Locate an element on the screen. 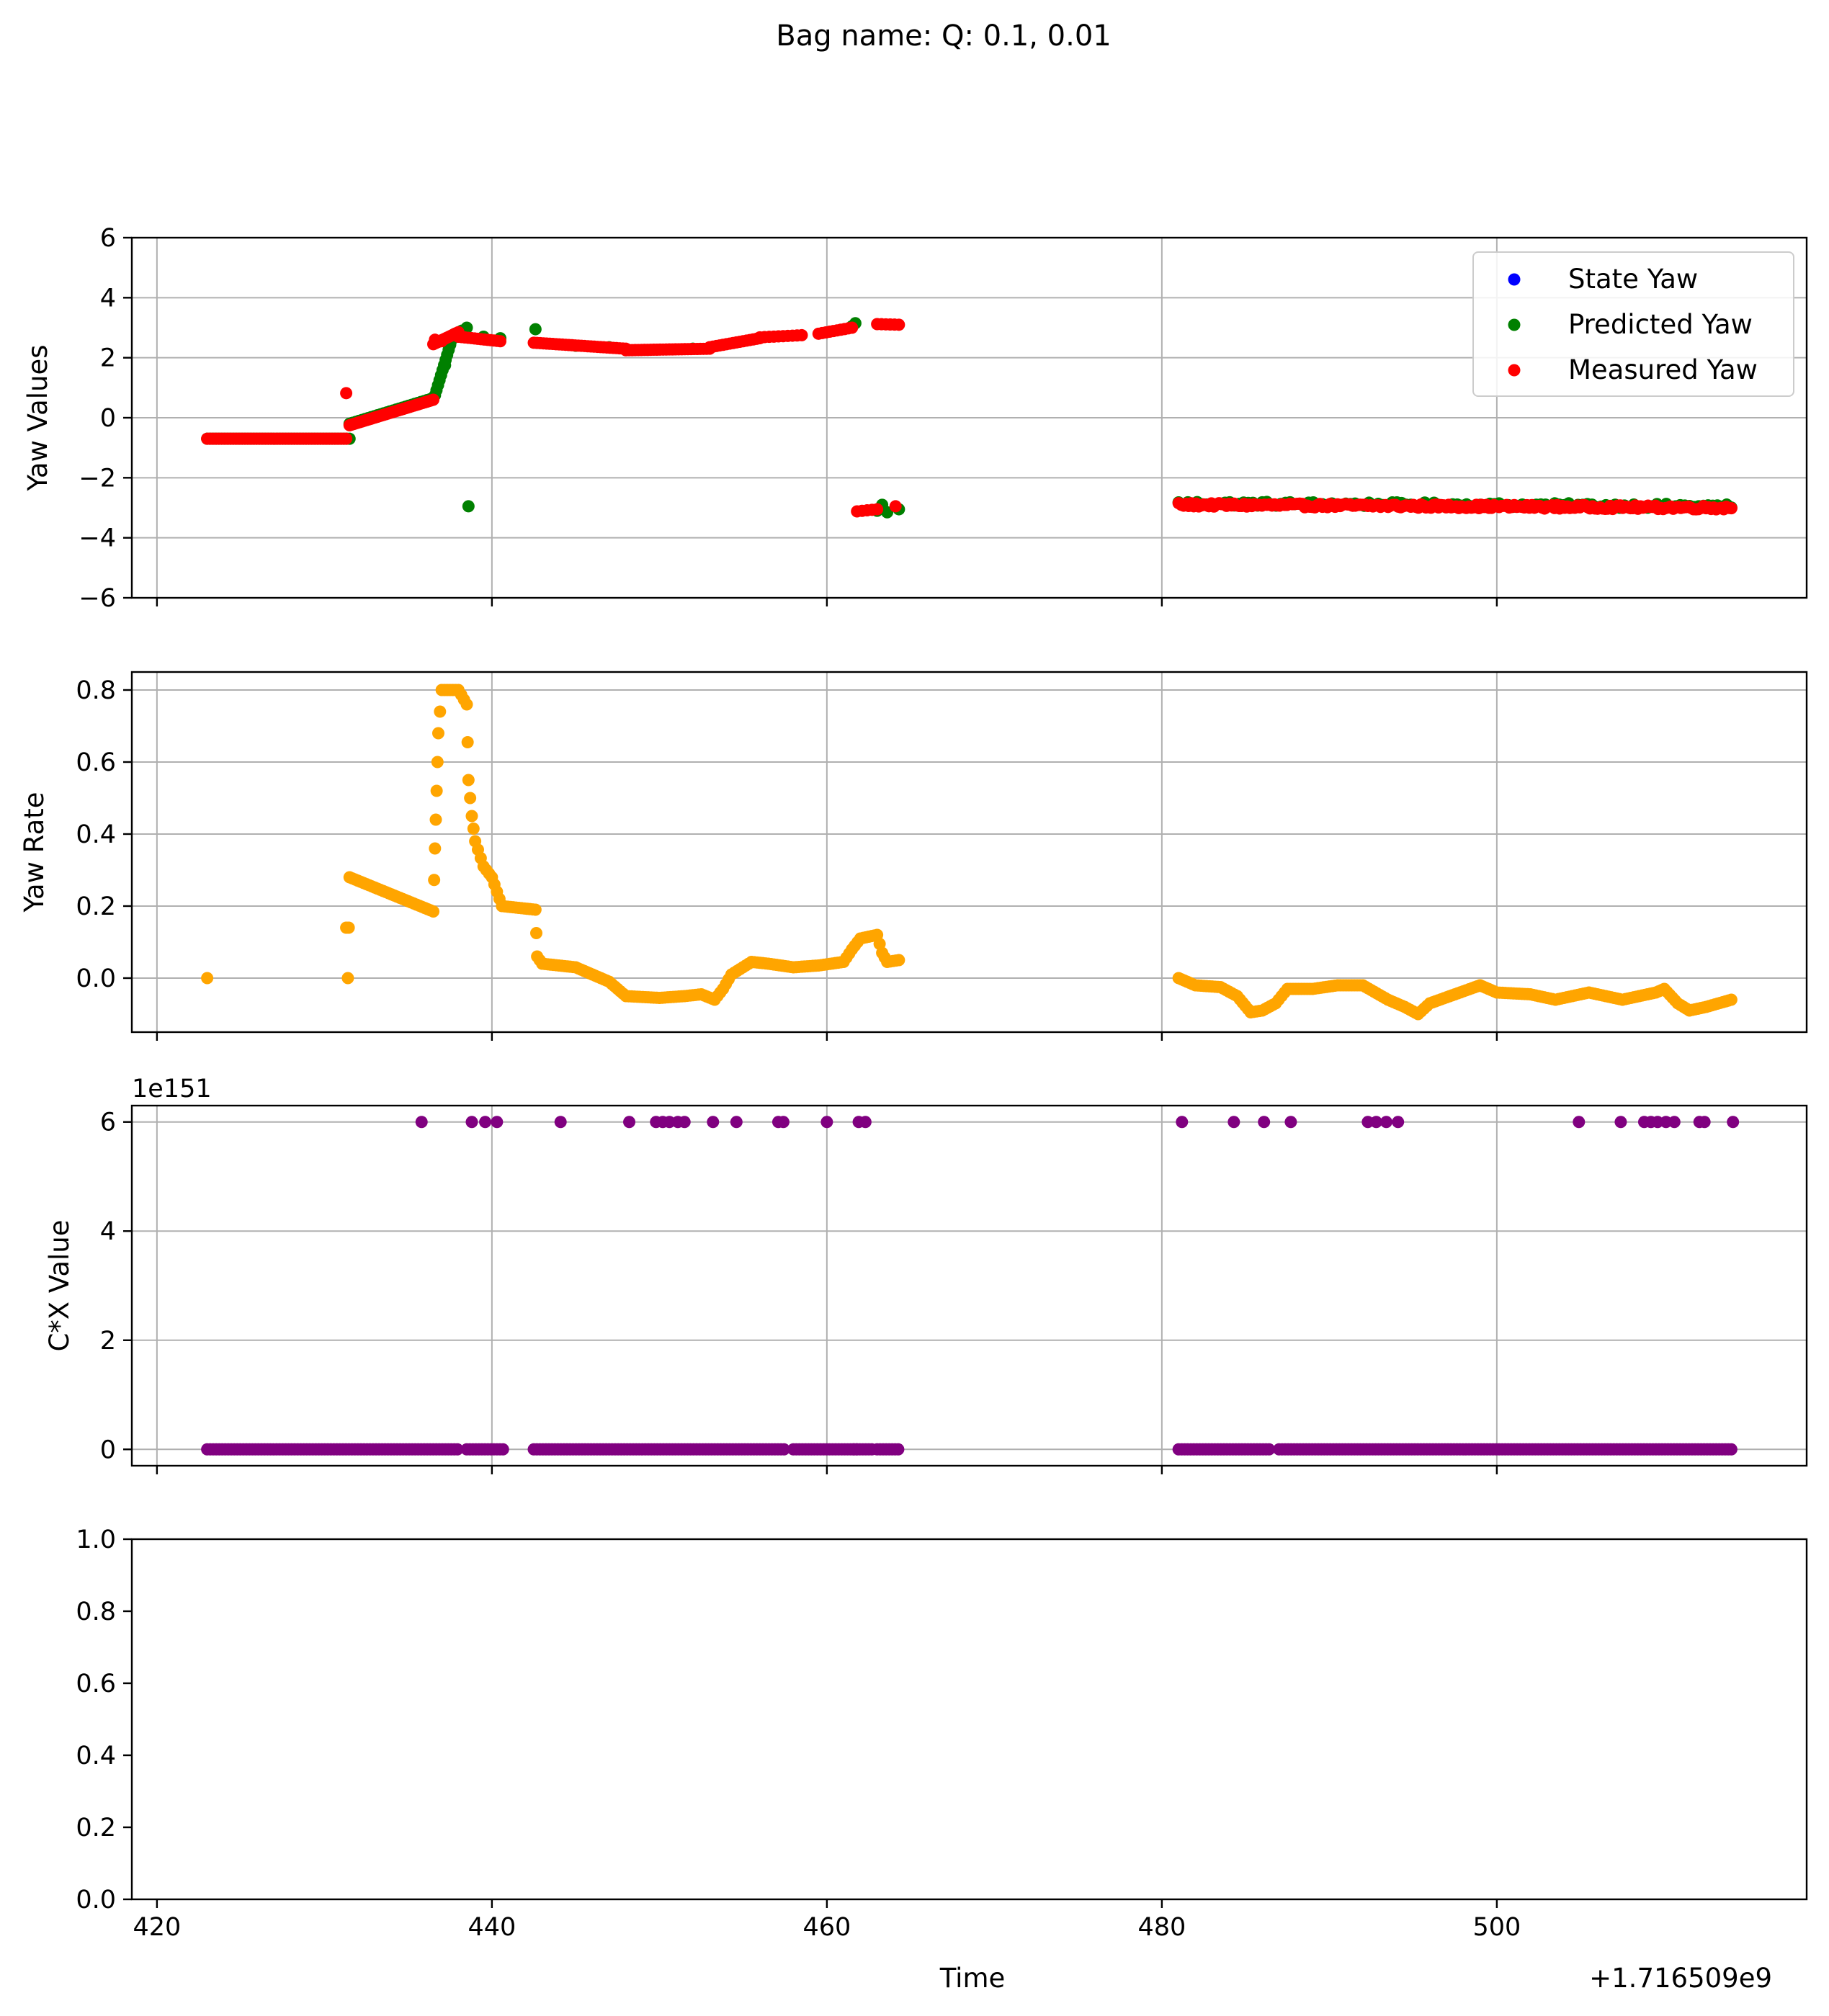 This screenshot has height=2016, width=1829. y-axis-label: Yaw Values is located at coordinates (37, 418).